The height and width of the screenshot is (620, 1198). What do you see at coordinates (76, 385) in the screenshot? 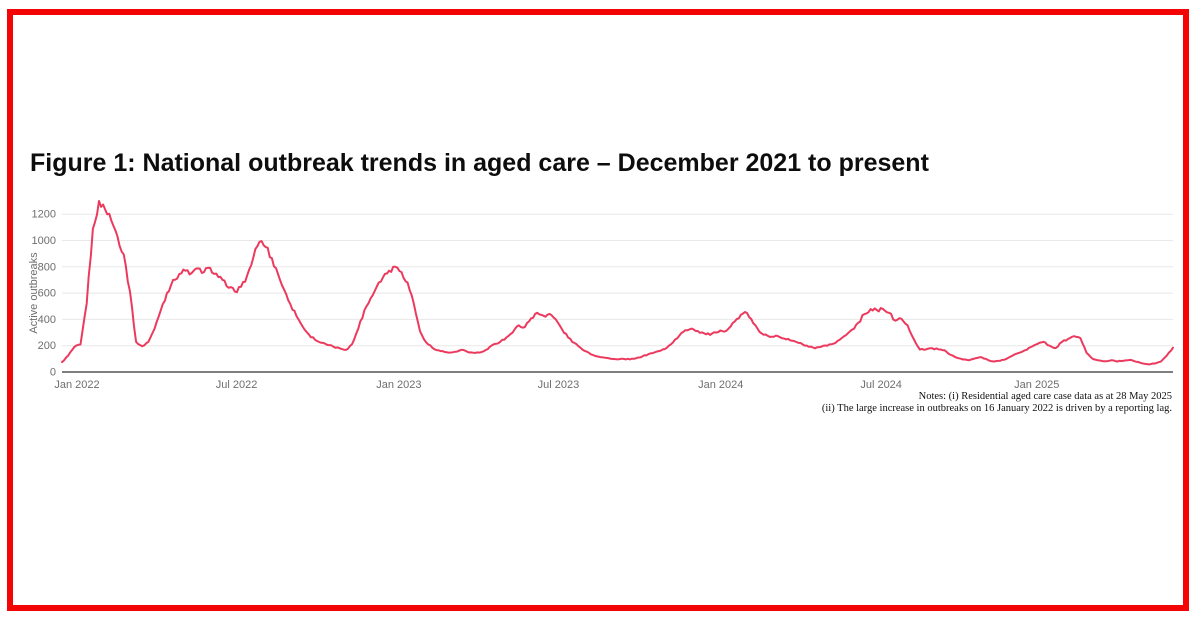
I see `x-tick-label: Jan 2022` at bounding box center [76, 385].